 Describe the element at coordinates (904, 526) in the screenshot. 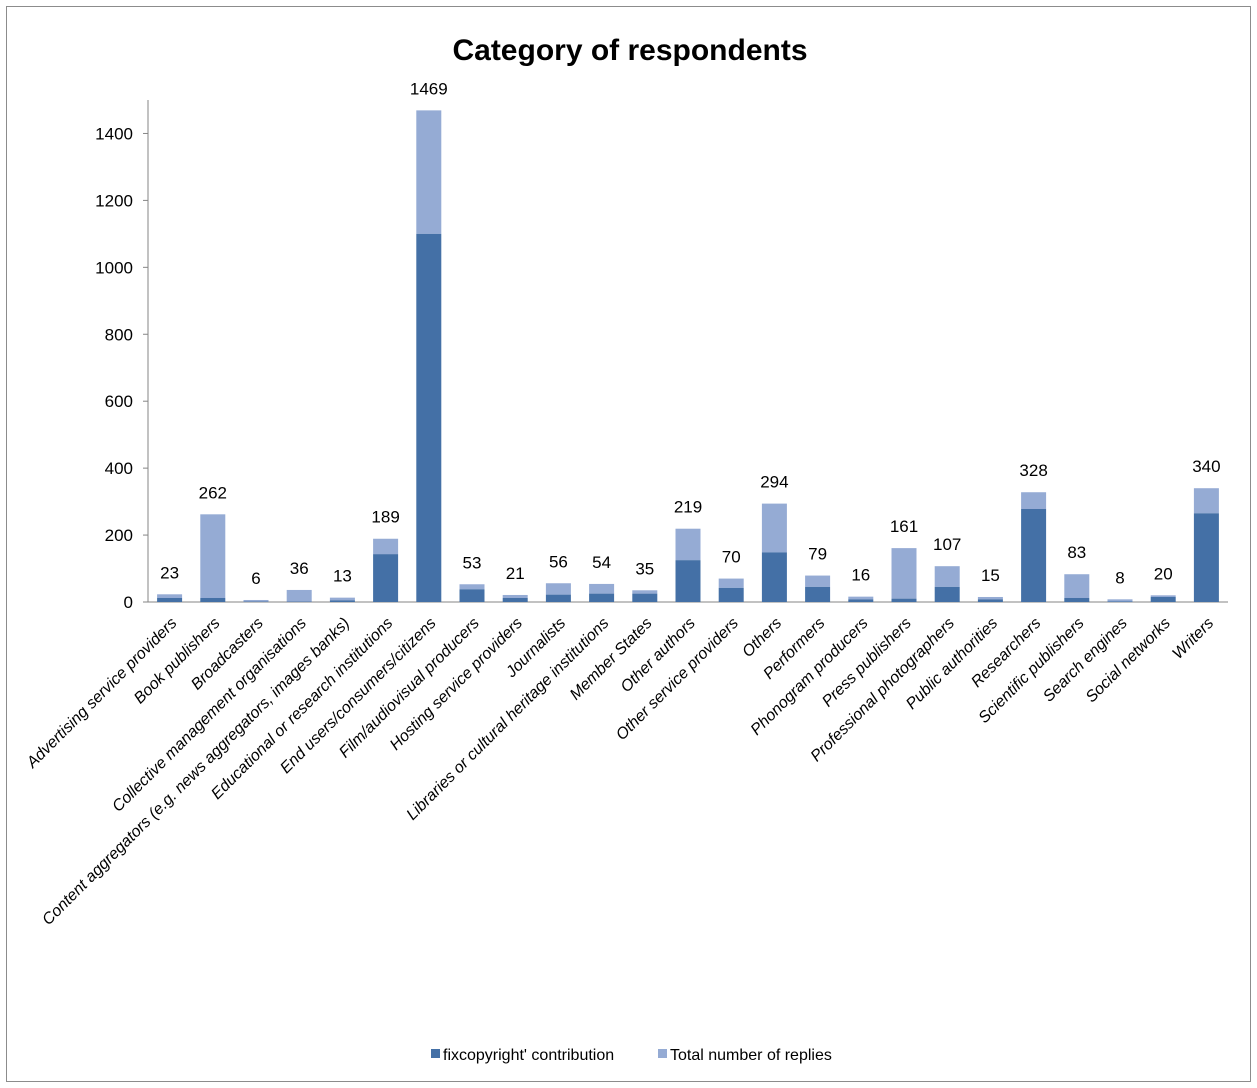

I see `data-label: 161` at that location.